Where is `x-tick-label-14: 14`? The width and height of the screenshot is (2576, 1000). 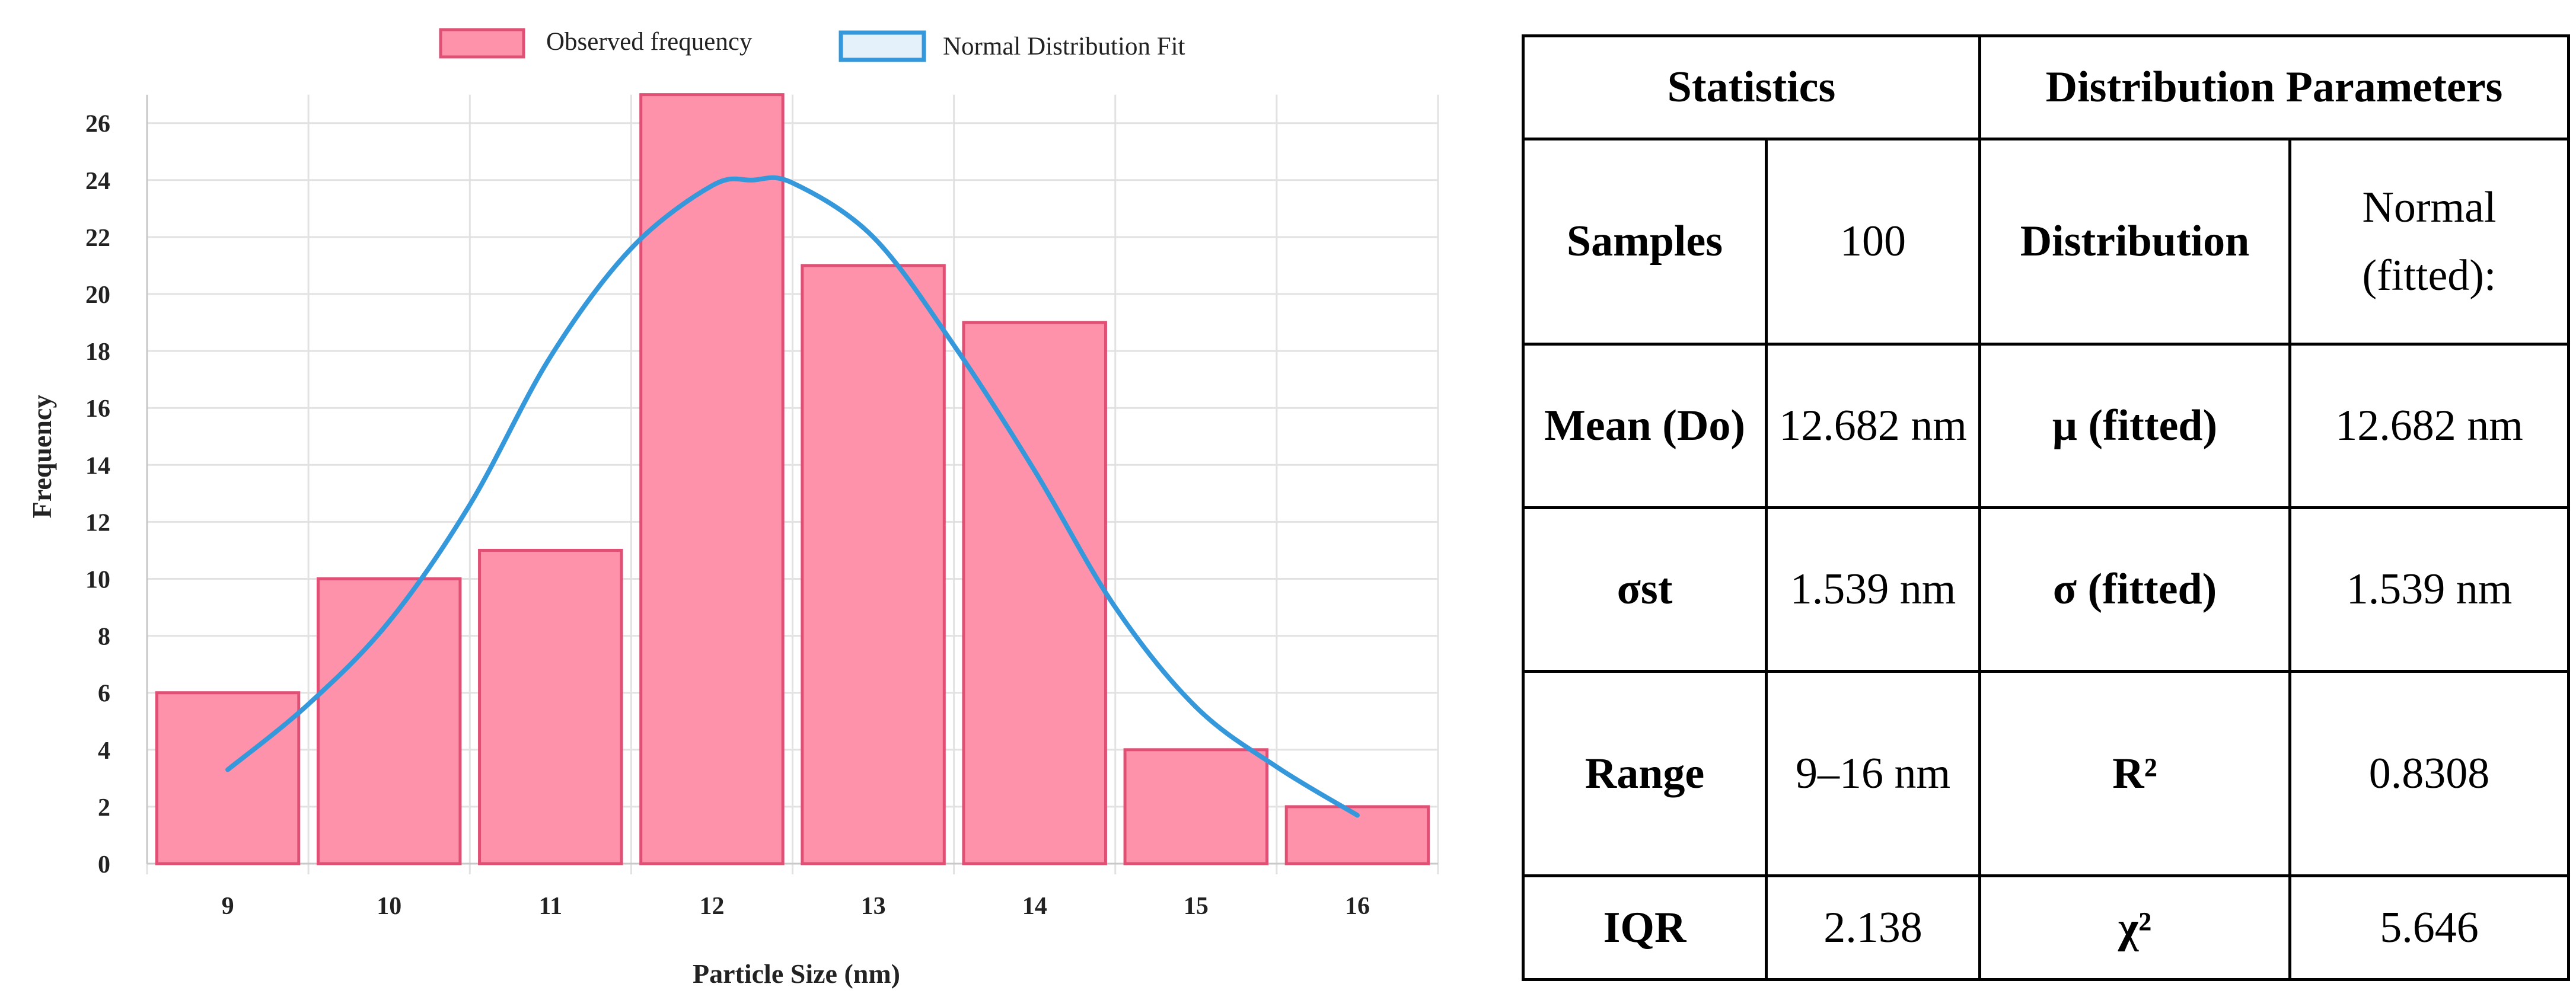 x-tick-label-14: 14 is located at coordinates (1034, 906).